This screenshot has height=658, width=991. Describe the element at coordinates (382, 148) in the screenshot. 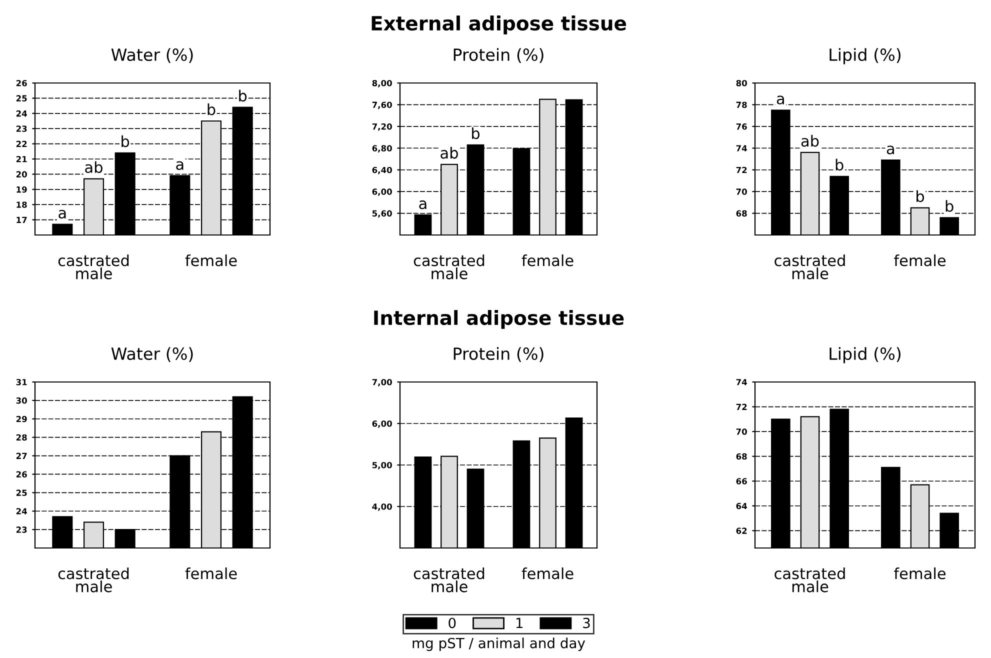

I see `y-tick-label: 6,80` at that location.